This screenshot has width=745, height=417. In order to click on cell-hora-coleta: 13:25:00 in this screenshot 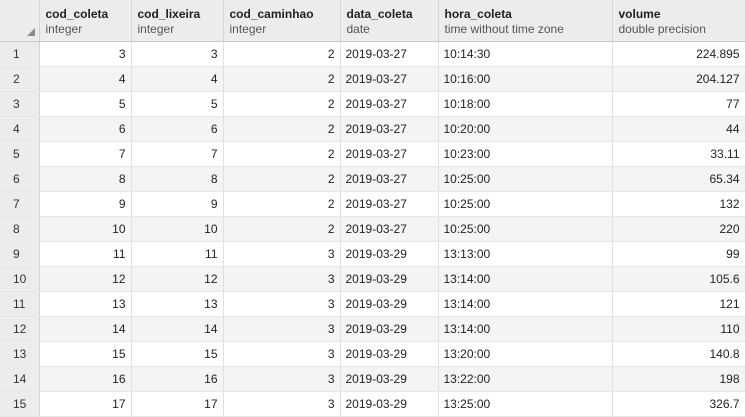, I will do `click(525, 404)`.